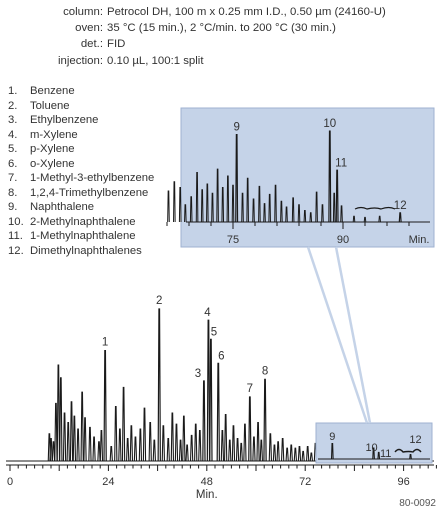 The width and height of the screenshot is (442, 513). Describe the element at coordinates (89, 28) in the screenshot. I see `condition-label: oven:` at that location.